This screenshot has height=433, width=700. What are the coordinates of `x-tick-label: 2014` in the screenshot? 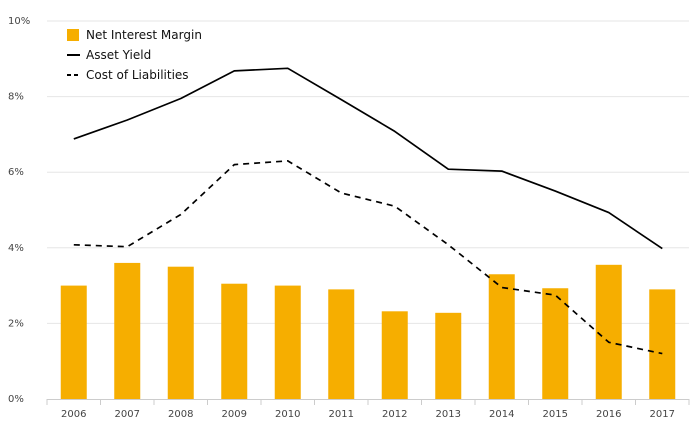 It's located at (501, 414).